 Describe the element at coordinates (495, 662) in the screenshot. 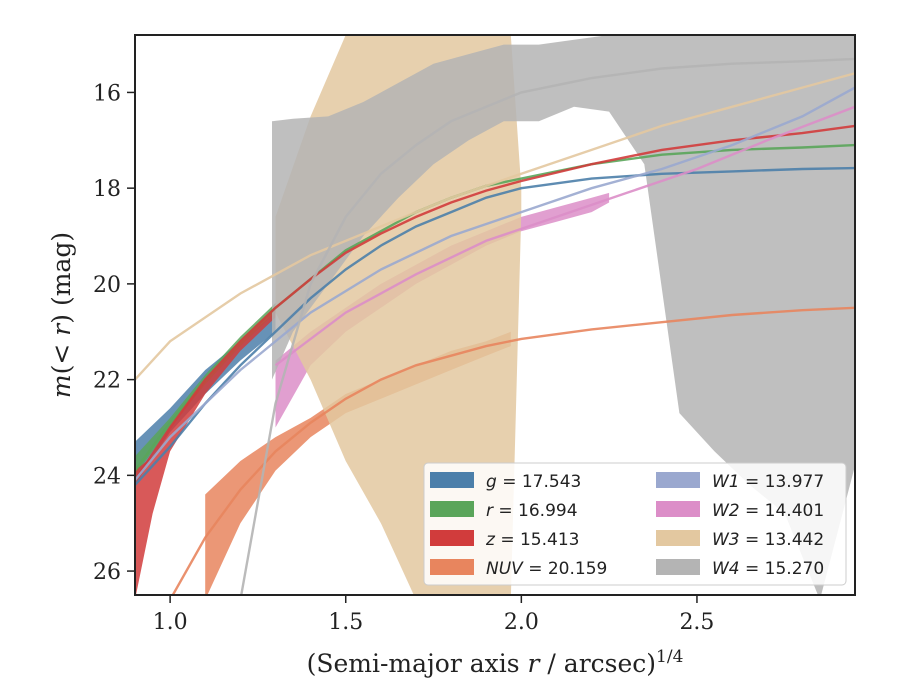

I see `x-axis-label: (Semi-major axis r / arcsec)1/4` at that location.